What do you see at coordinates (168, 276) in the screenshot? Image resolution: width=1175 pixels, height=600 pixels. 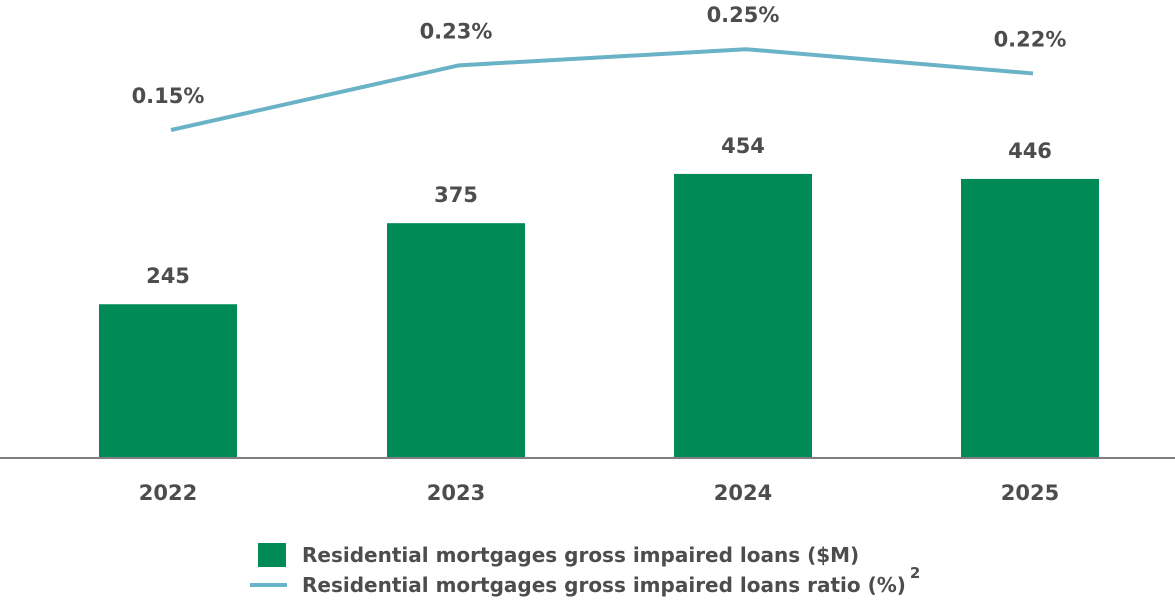 I see `bar-value-label: 245` at bounding box center [168, 276].